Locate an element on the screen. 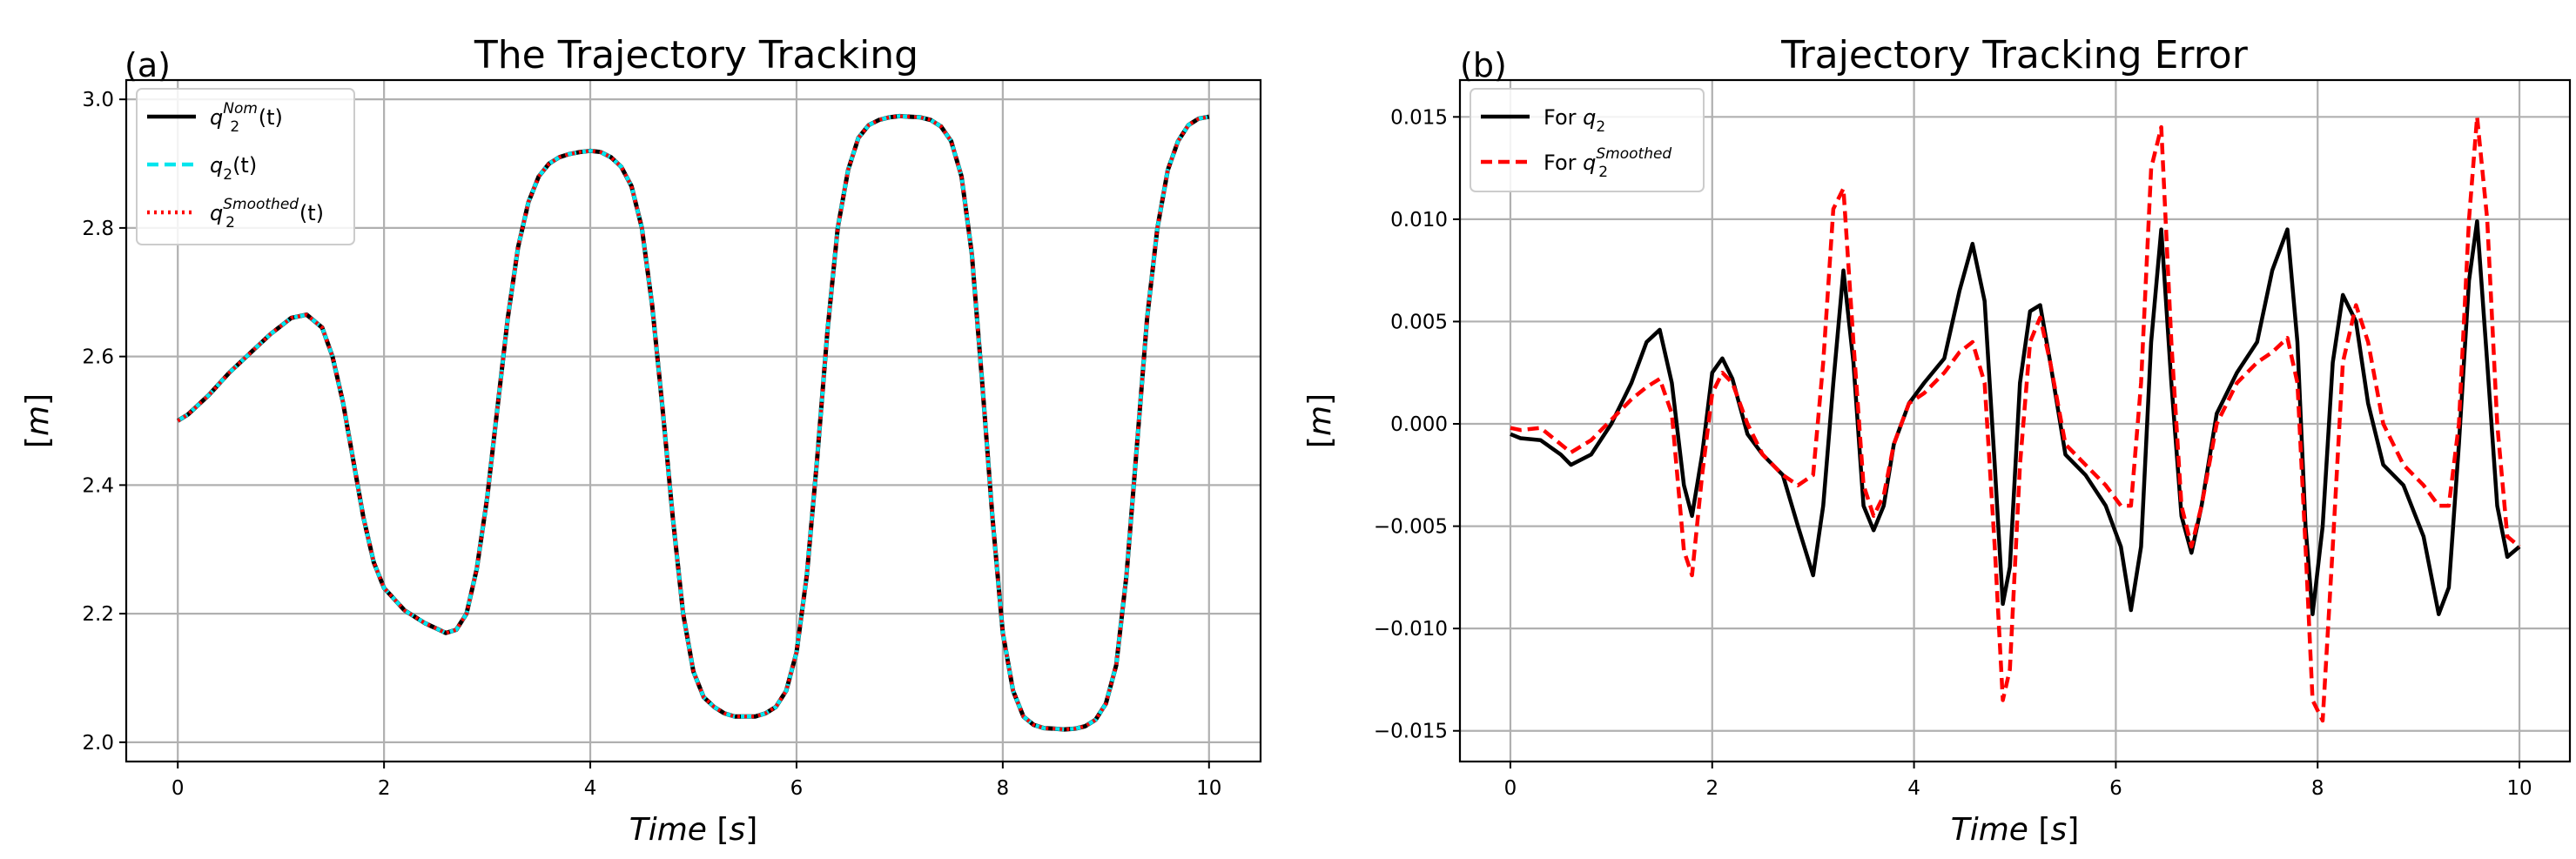 The height and width of the screenshot is (859, 2576). y-tick-label: 2.0 is located at coordinates (98, 743).